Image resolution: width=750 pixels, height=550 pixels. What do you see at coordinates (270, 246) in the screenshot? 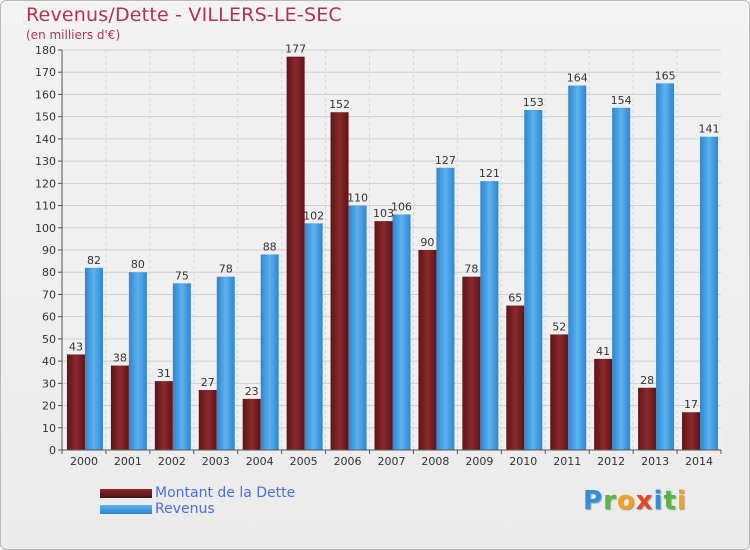
I see `data-label: 88` at bounding box center [270, 246].